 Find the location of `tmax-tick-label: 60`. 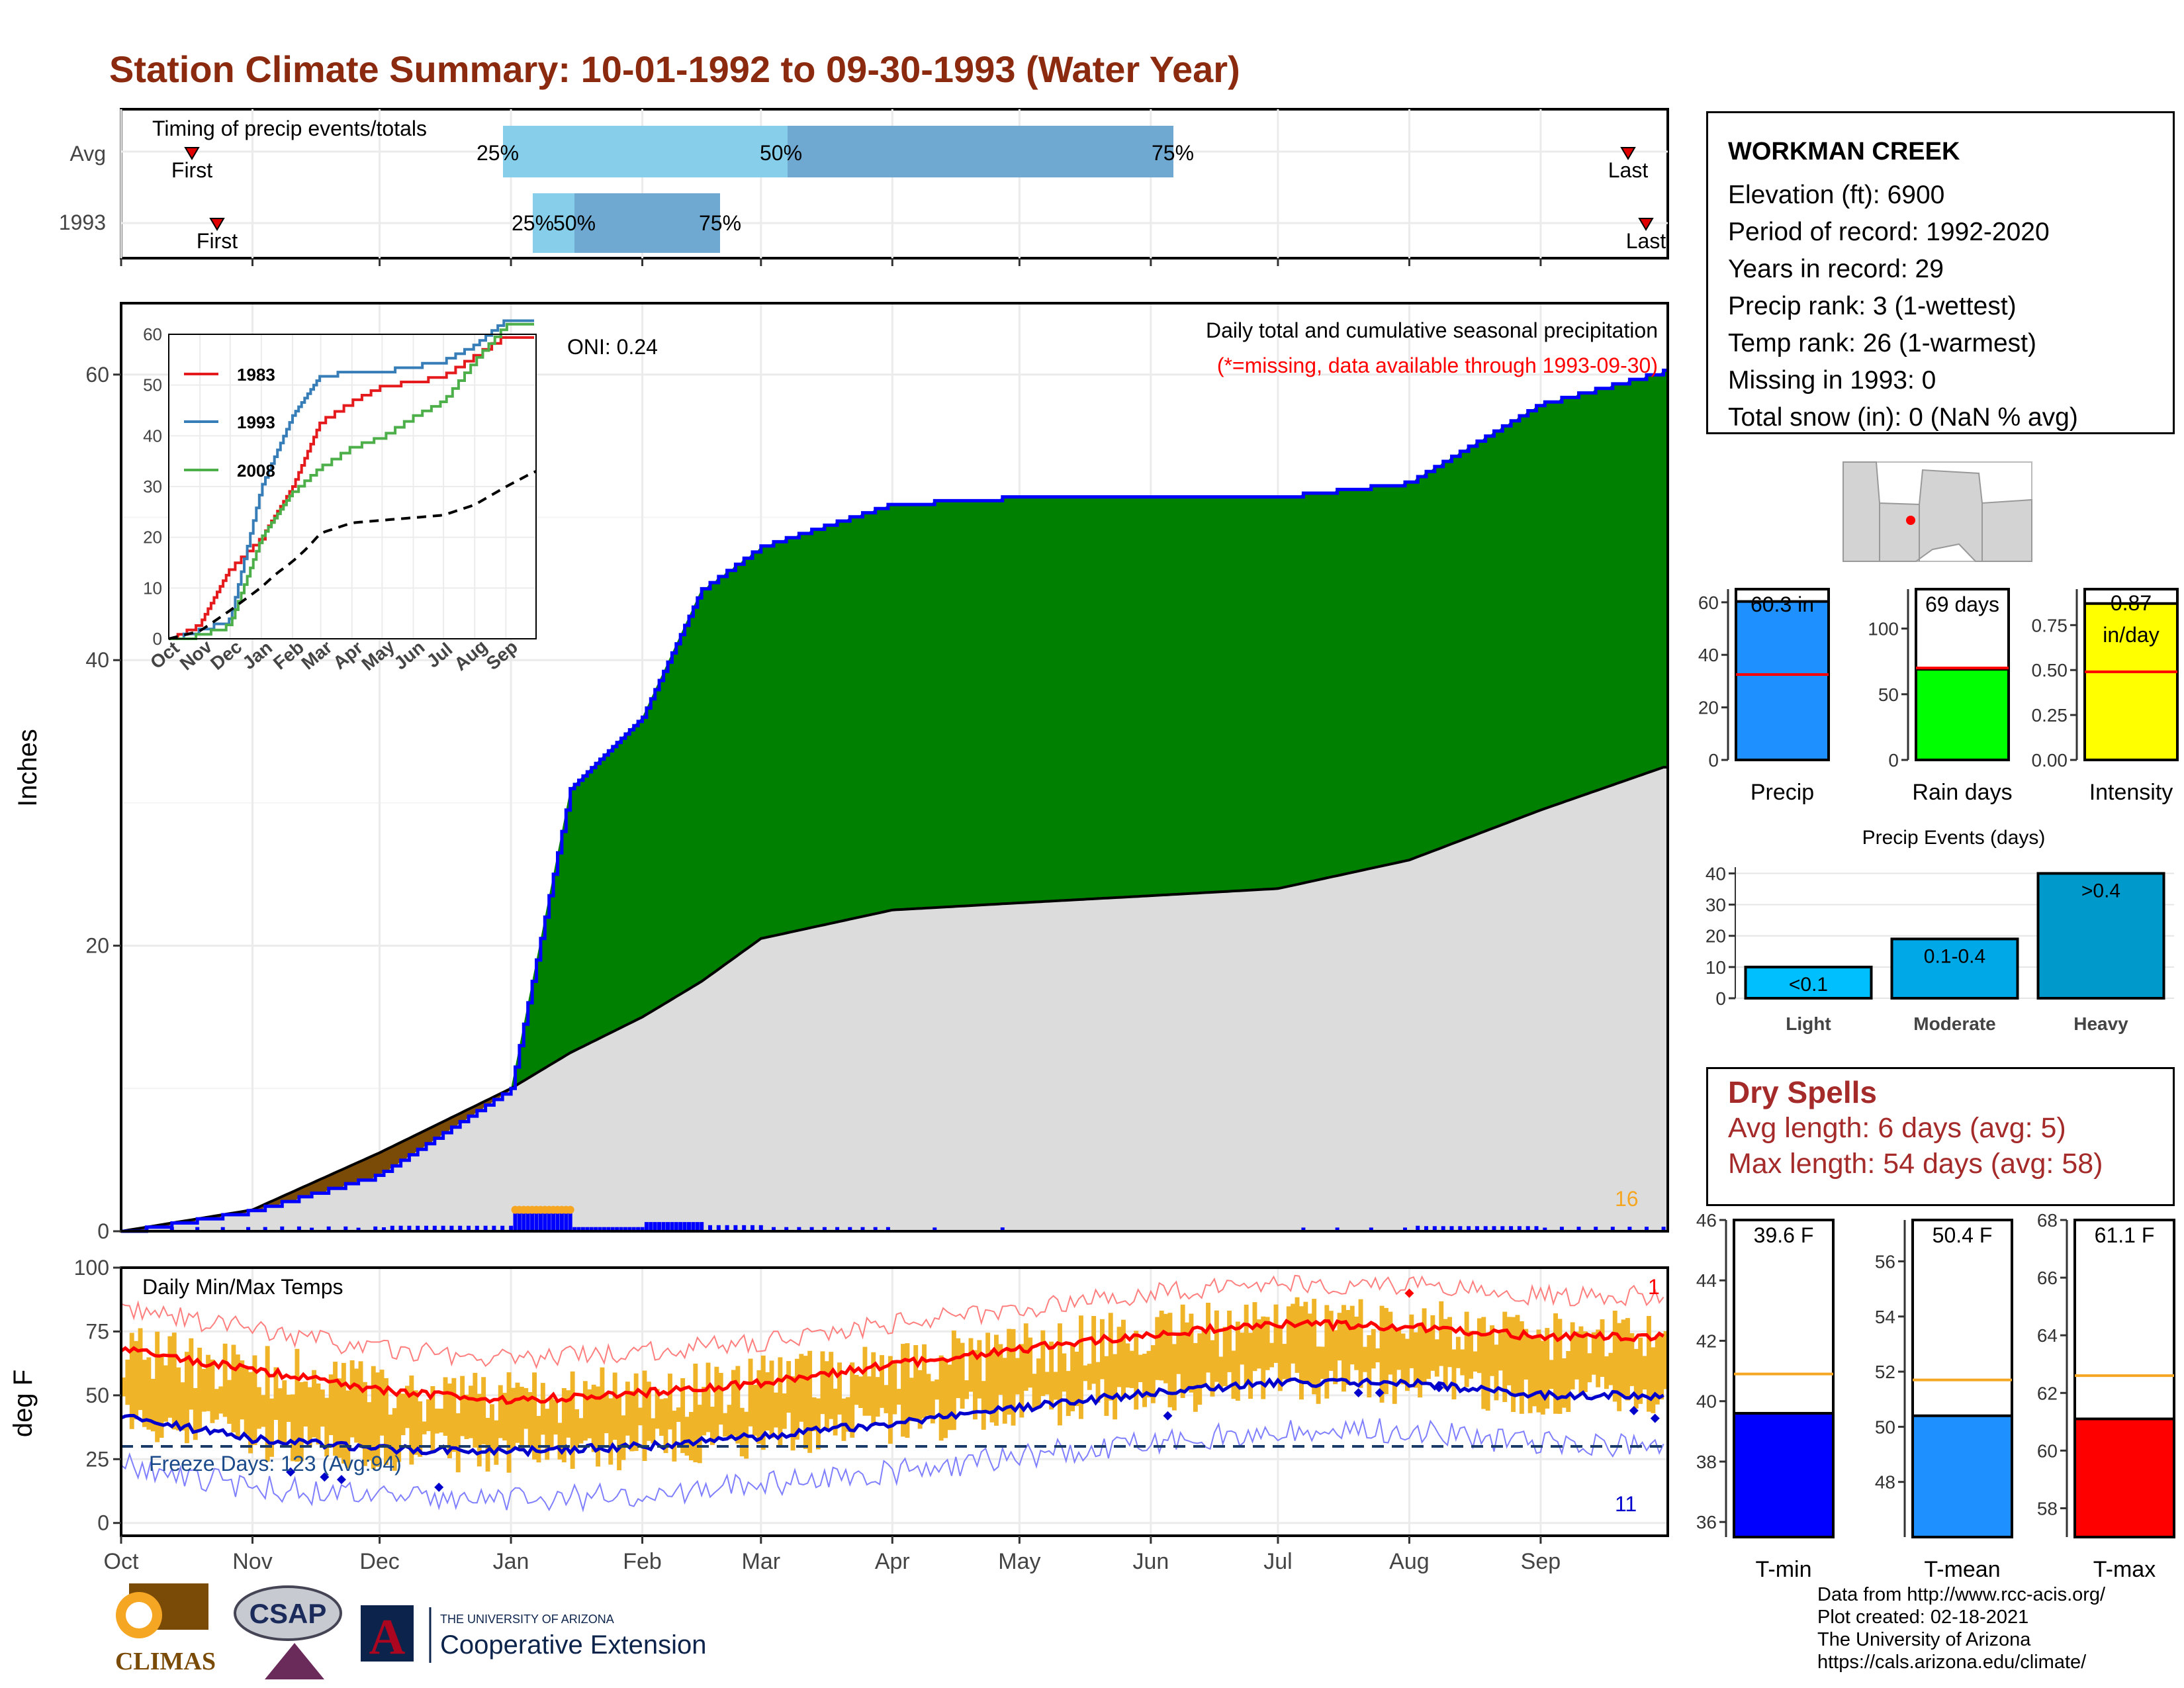

tmax-tick-label: 60 is located at coordinates (2048, 1450).